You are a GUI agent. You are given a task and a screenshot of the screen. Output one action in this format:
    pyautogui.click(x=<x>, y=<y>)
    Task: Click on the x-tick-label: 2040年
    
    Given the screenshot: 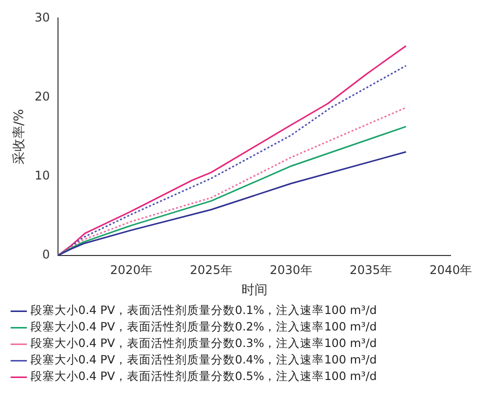 What is the action you would take?
    pyautogui.click(x=450, y=269)
    